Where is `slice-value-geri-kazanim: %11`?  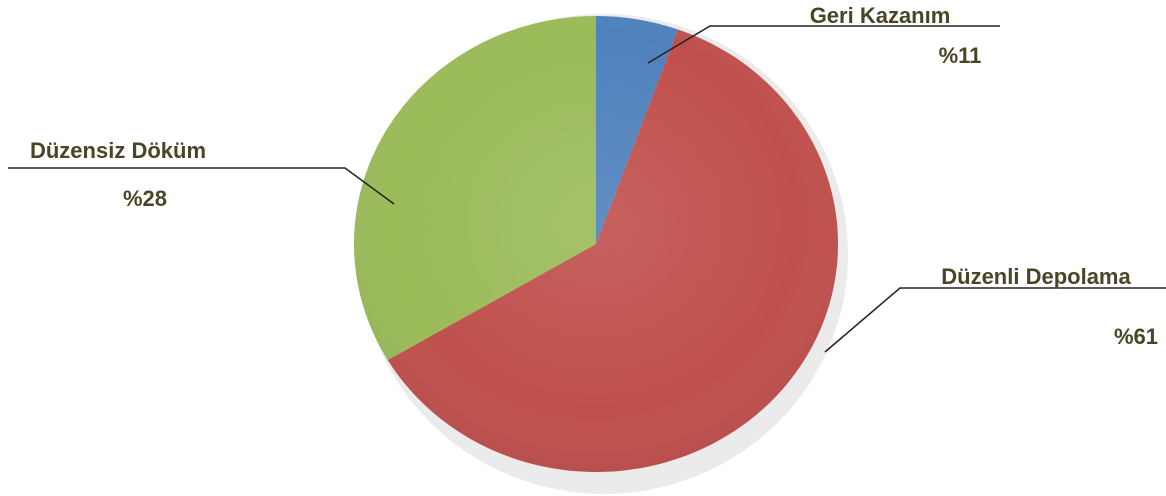
slice-value-geri-kazanim: %11 is located at coordinates (960, 55).